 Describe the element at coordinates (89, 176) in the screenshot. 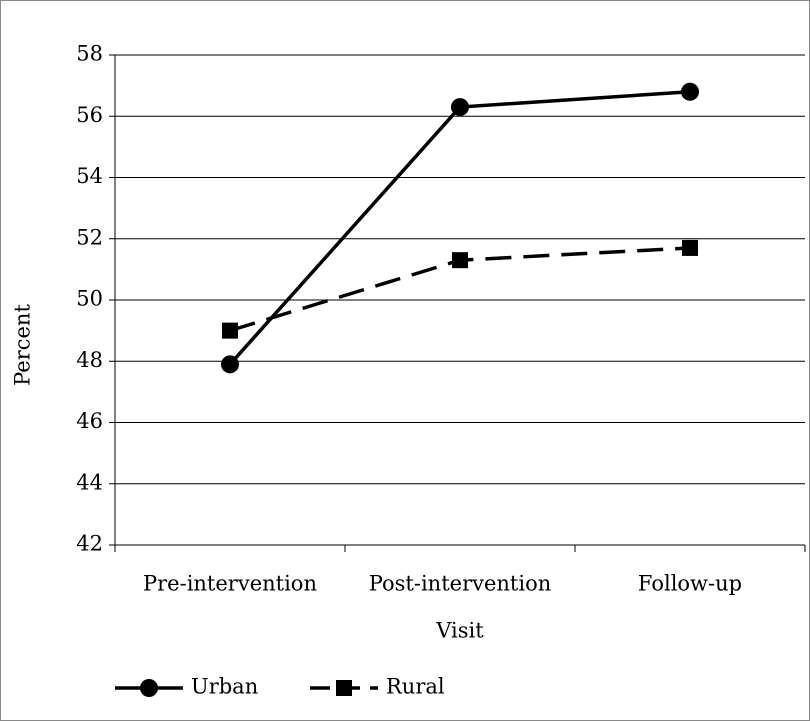

I see `y-tick-label: 54` at that location.